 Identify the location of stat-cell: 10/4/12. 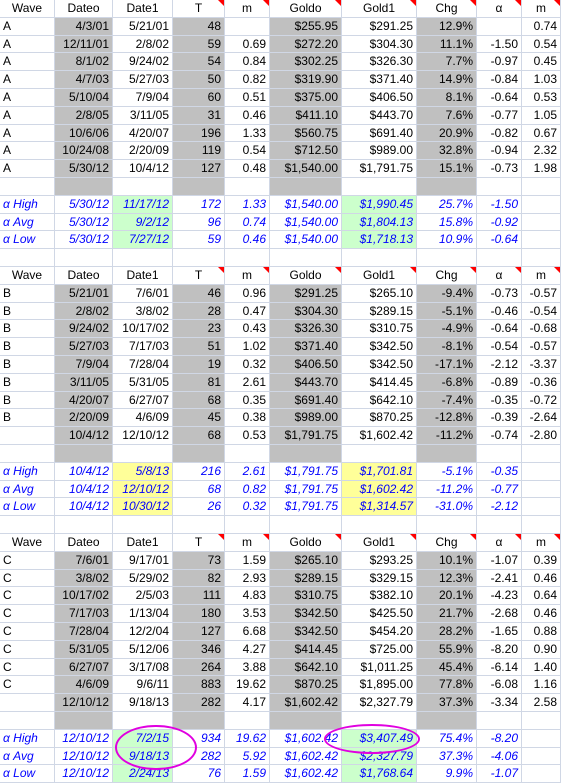
(84, 507).